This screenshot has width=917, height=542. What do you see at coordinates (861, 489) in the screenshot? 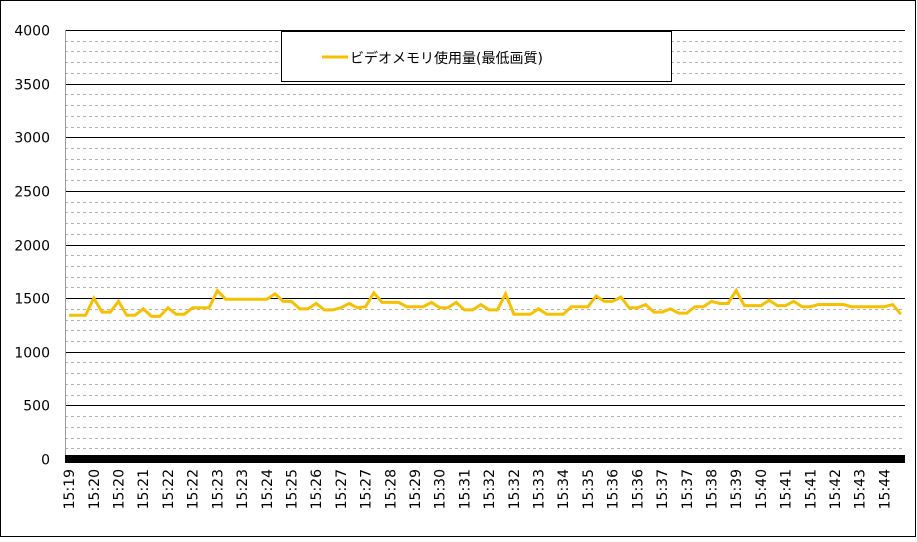
I see `x-tick-label: 15:43` at bounding box center [861, 489].